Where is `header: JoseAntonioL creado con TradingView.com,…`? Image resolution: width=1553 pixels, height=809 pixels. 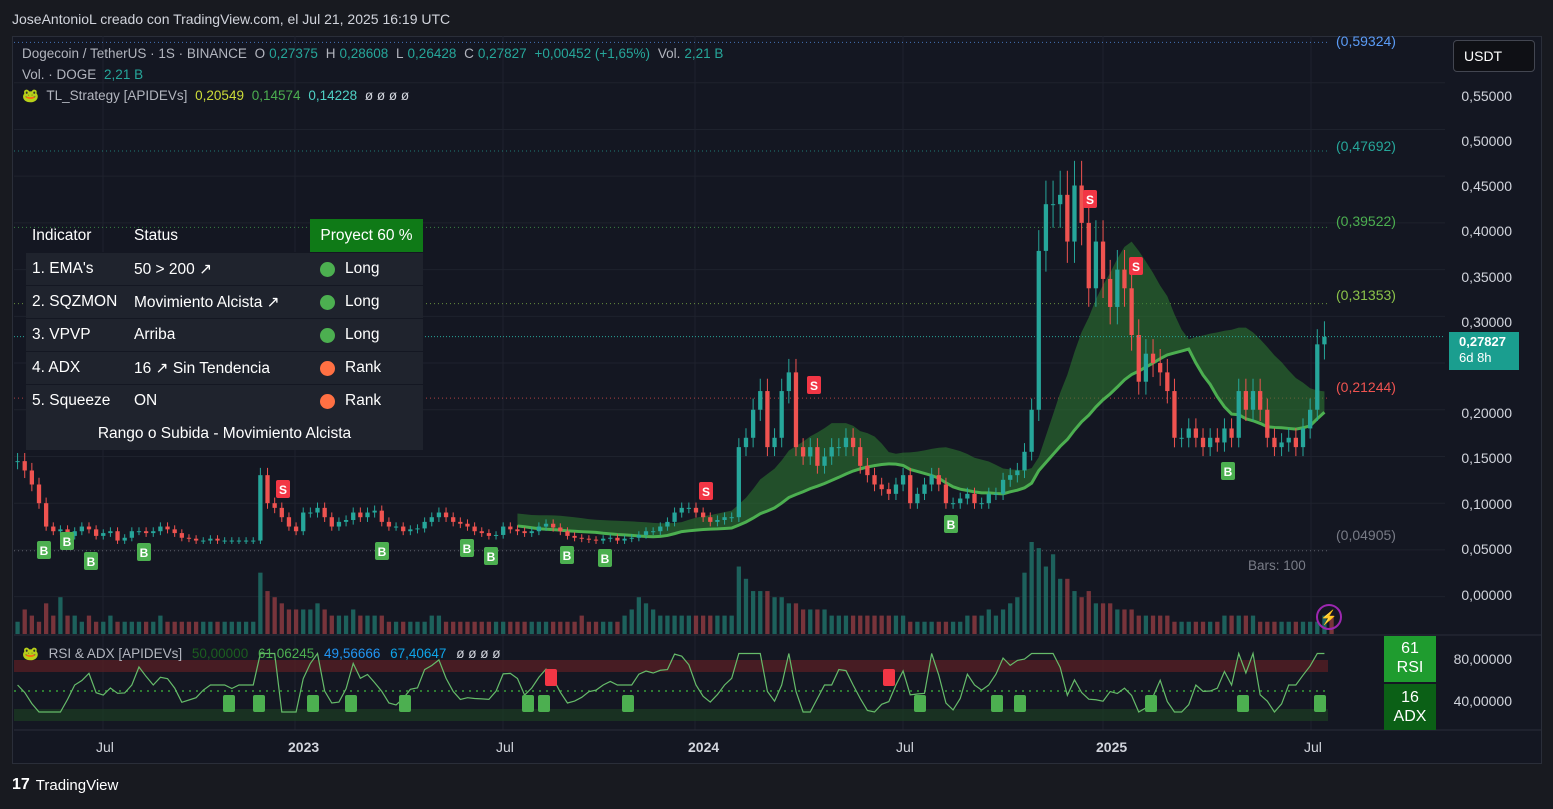 header: JoseAntonioL creado con TradingView.com,… is located at coordinates (776, 18).